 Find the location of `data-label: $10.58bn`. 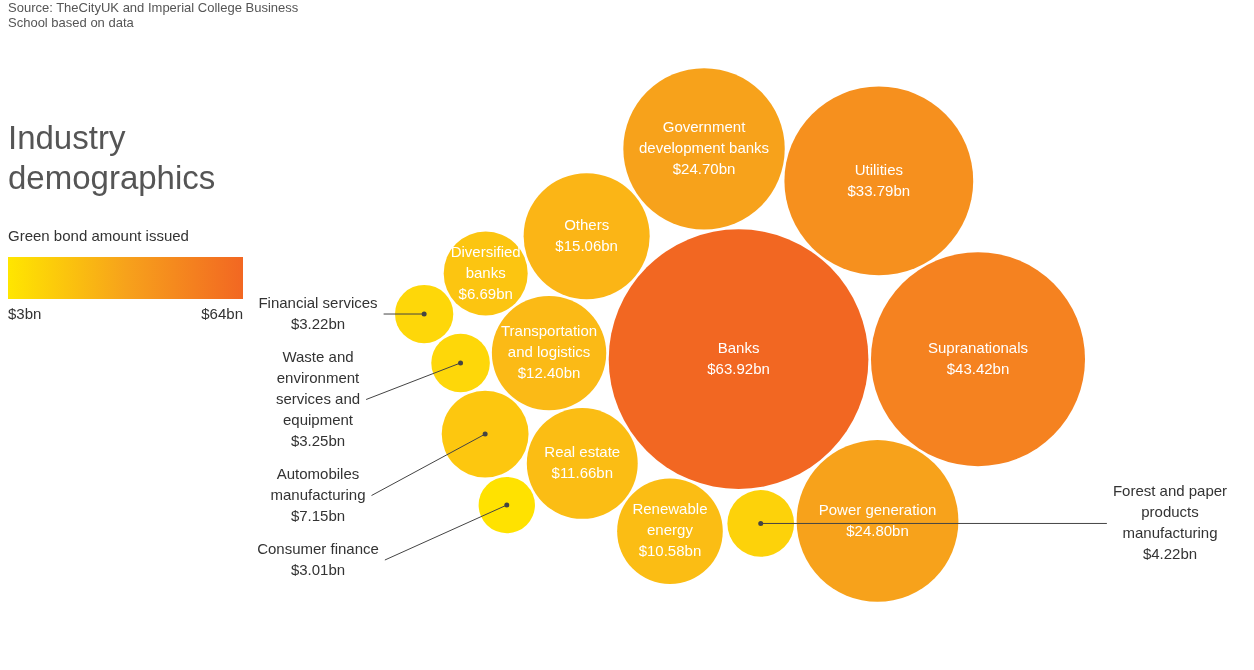

data-label: $10.58bn is located at coordinates (670, 551).